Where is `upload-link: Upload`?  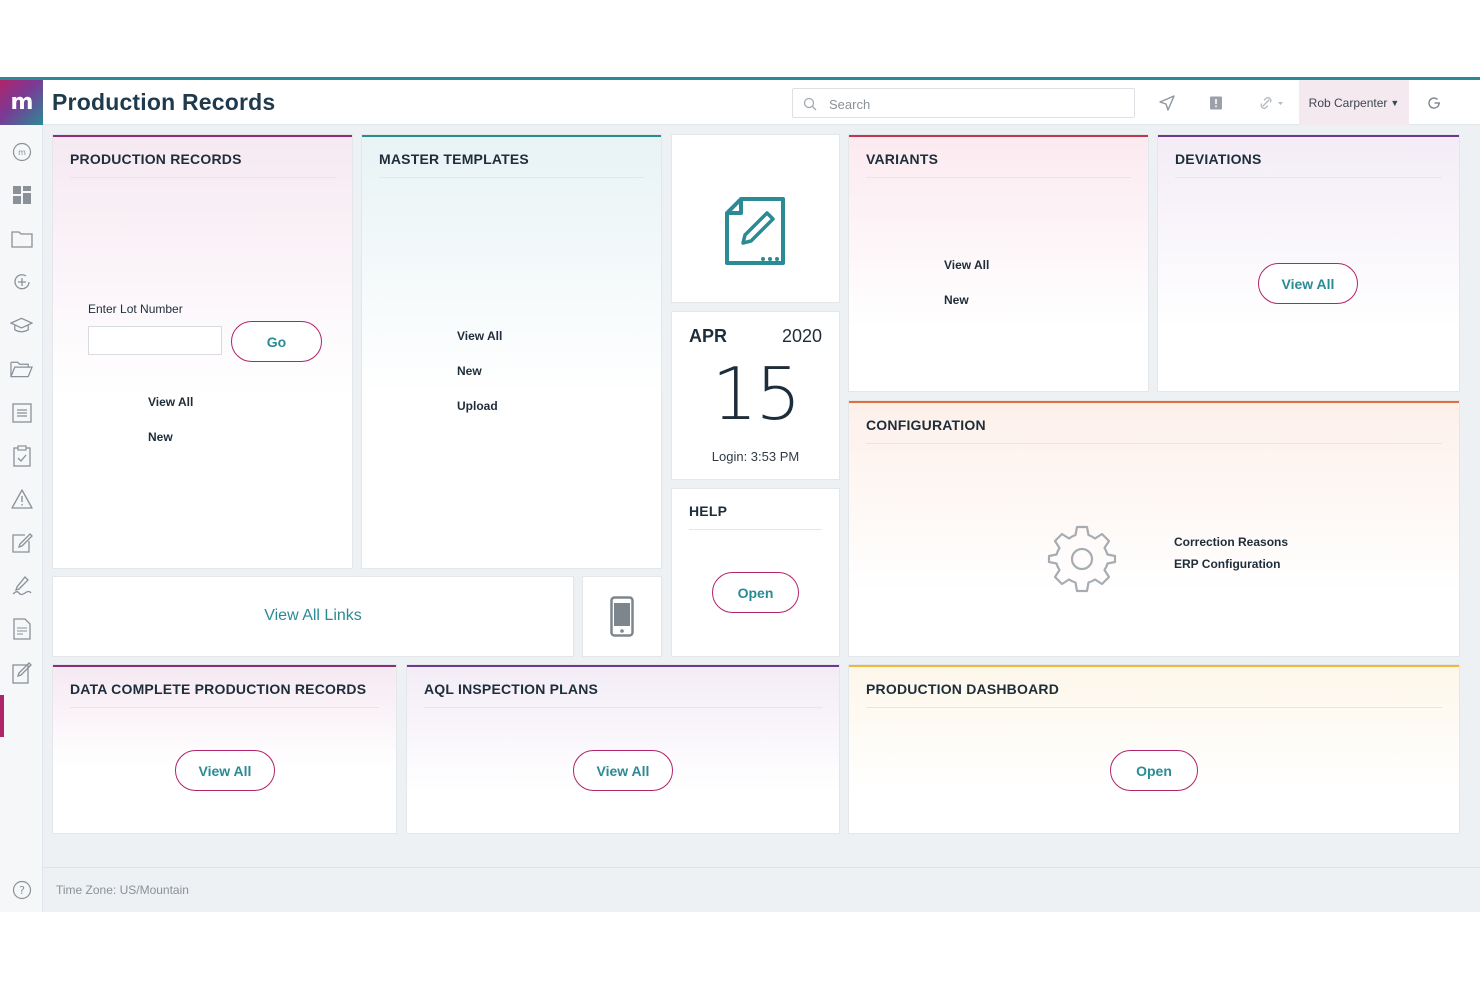 upload-link: Upload is located at coordinates (477, 406).